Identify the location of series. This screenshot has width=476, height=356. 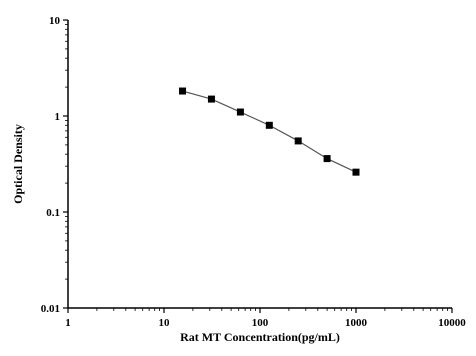
(269, 131).